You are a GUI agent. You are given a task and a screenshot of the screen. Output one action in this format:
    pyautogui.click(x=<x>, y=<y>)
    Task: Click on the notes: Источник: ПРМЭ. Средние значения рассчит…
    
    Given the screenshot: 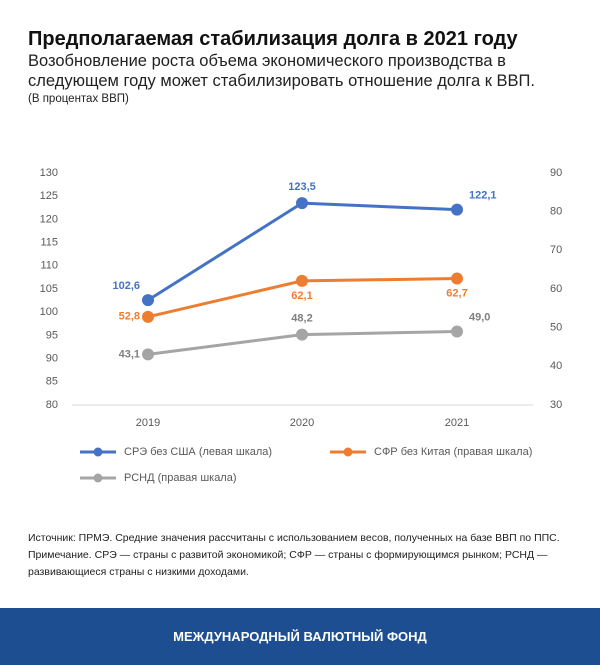 What is the action you would take?
    pyautogui.click(x=305, y=555)
    